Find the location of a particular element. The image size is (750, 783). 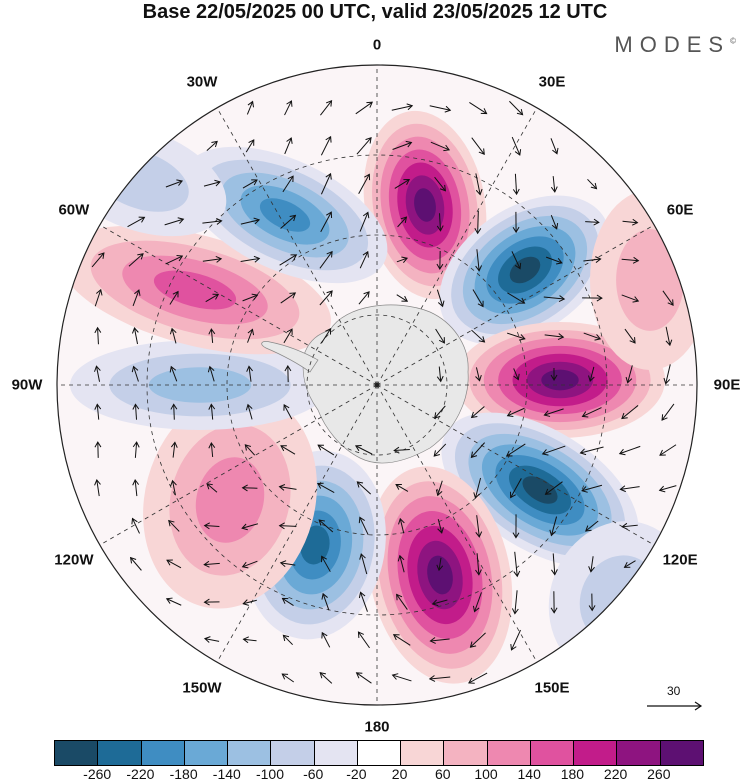

colorbar-tick-label: 100 is located at coordinates (486, 774).